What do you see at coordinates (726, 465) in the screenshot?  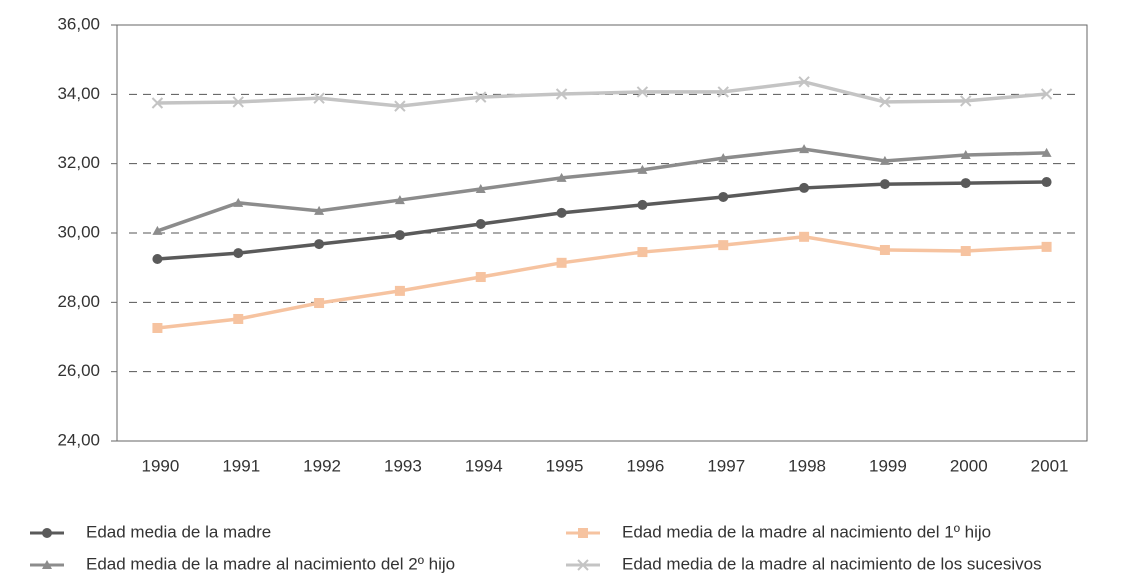 I see `x-tick-label: 1997` at bounding box center [726, 465].